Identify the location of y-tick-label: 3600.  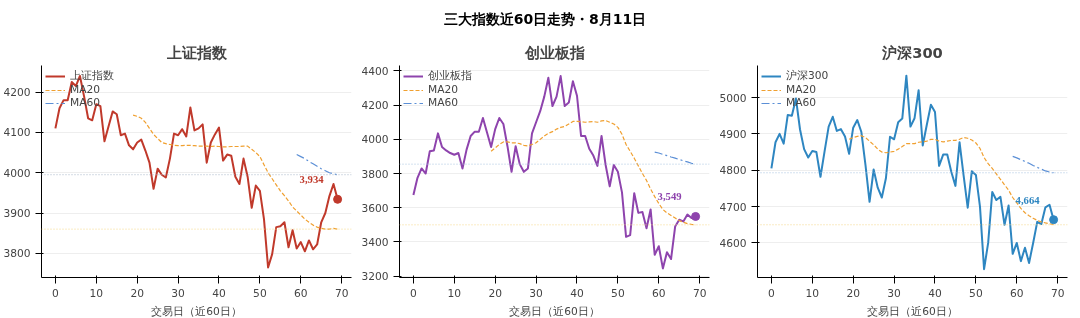
(375, 208).